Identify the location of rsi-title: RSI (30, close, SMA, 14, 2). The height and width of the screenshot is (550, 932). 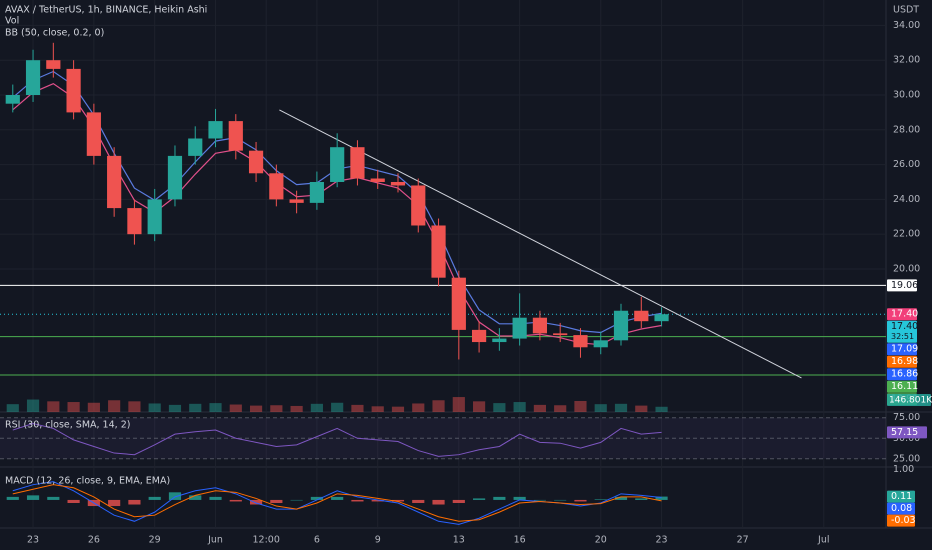
(67, 425).